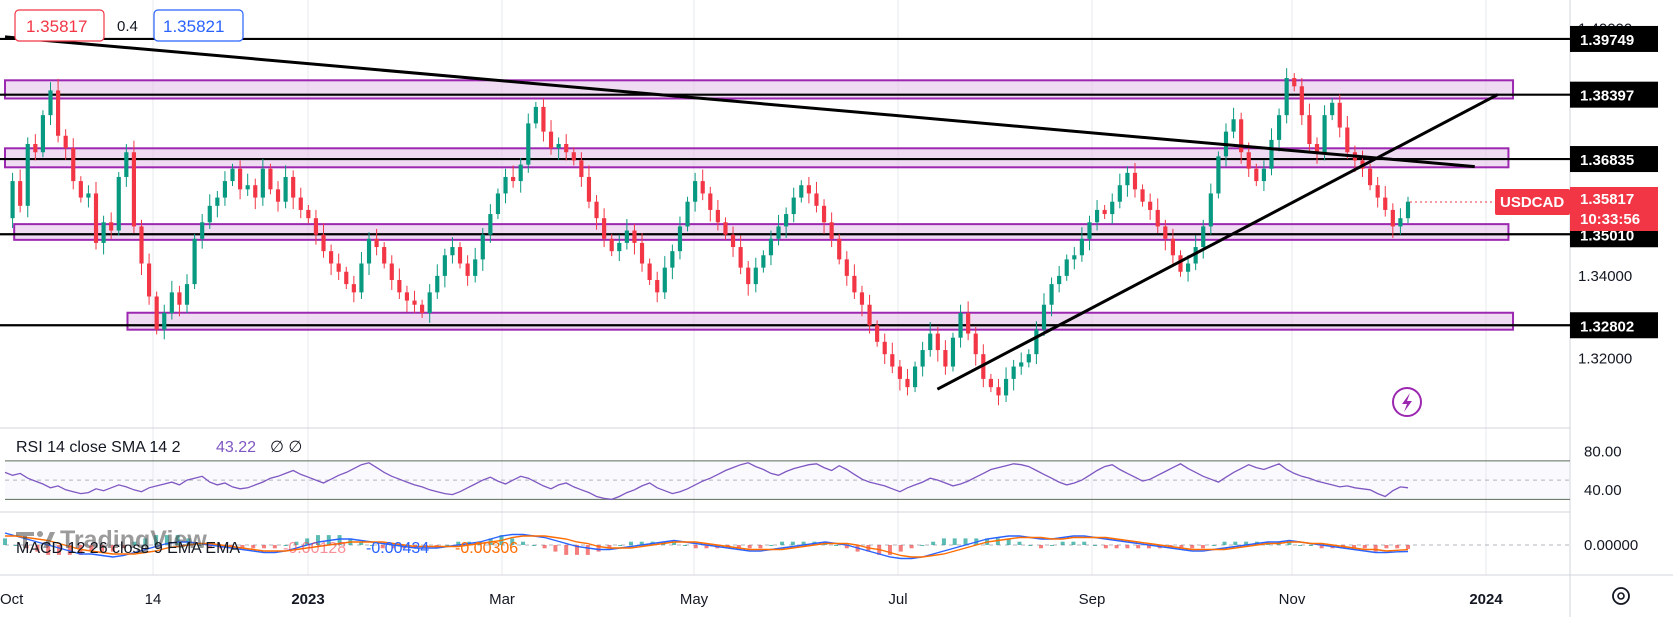 Image resolution: width=1673 pixels, height=622 pixels. I want to click on symbol-tag-box, so click(1532, 201).